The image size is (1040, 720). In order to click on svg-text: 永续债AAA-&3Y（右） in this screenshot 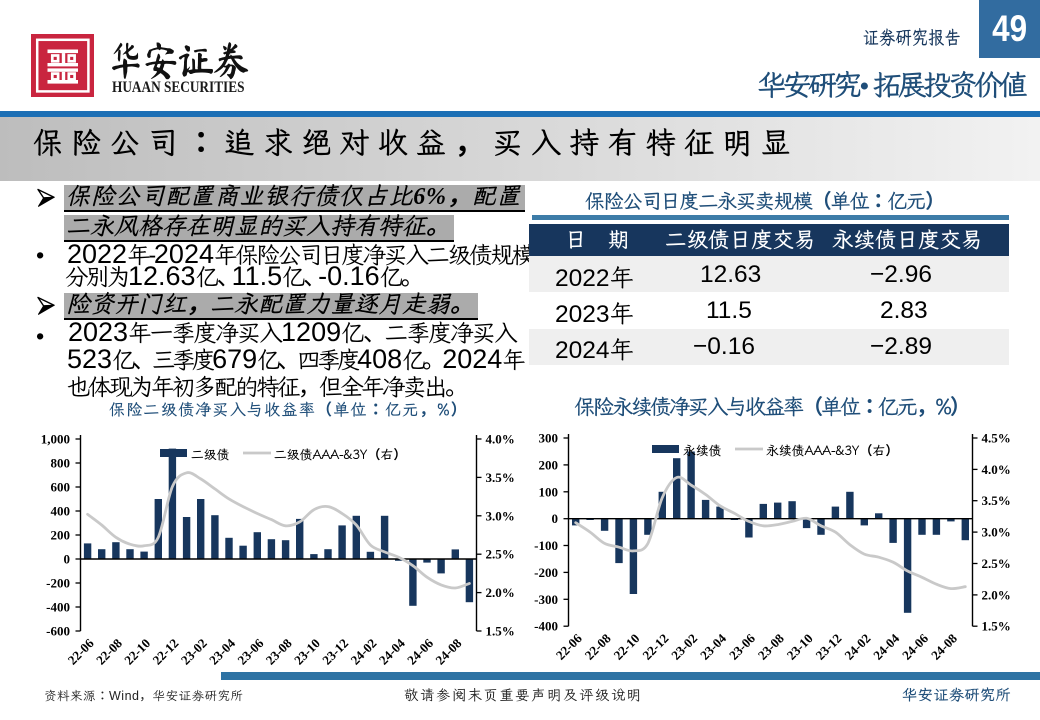, I will do `click(832, 449)`.